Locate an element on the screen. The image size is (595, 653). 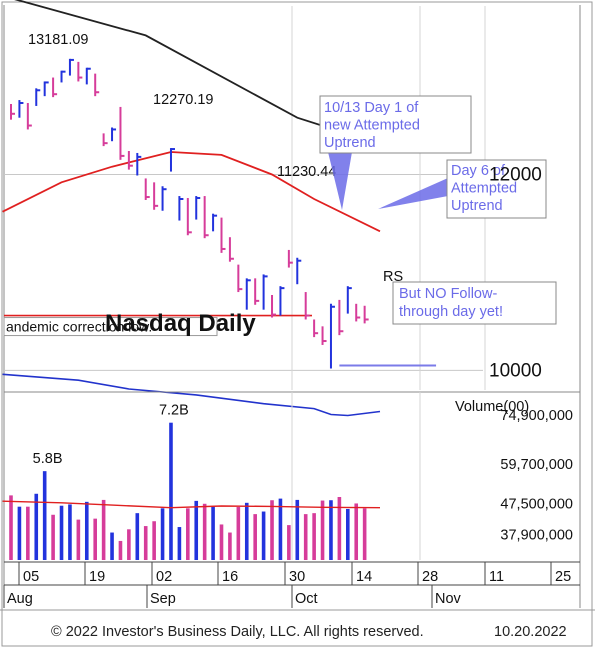
peak-label: 11230.44 is located at coordinates (306, 172).